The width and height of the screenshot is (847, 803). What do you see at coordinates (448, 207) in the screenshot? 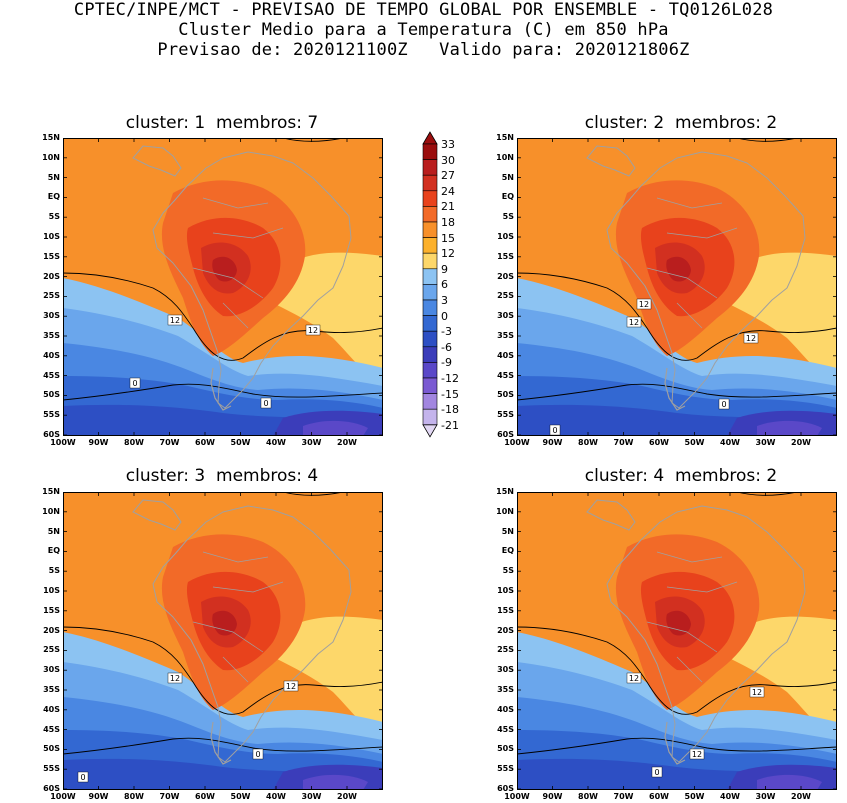
I see `colorbar-label: 21` at bounding box center [448, 207].